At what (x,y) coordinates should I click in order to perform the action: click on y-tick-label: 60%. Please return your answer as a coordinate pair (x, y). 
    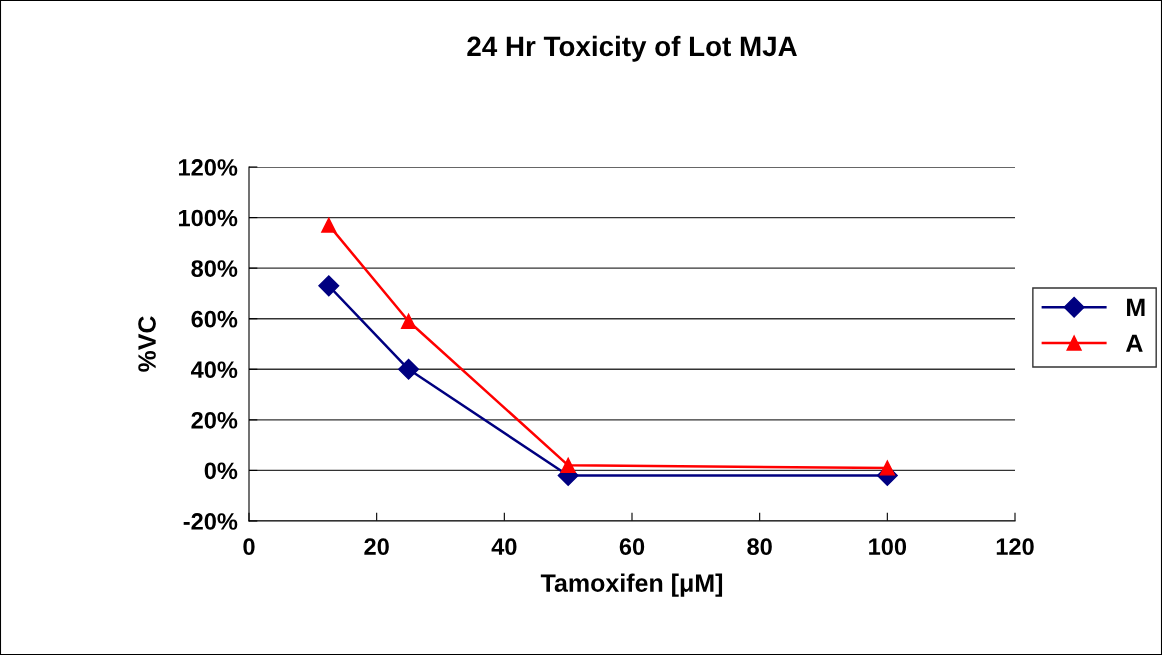
    Looking at the image, I should click on (214, 319).